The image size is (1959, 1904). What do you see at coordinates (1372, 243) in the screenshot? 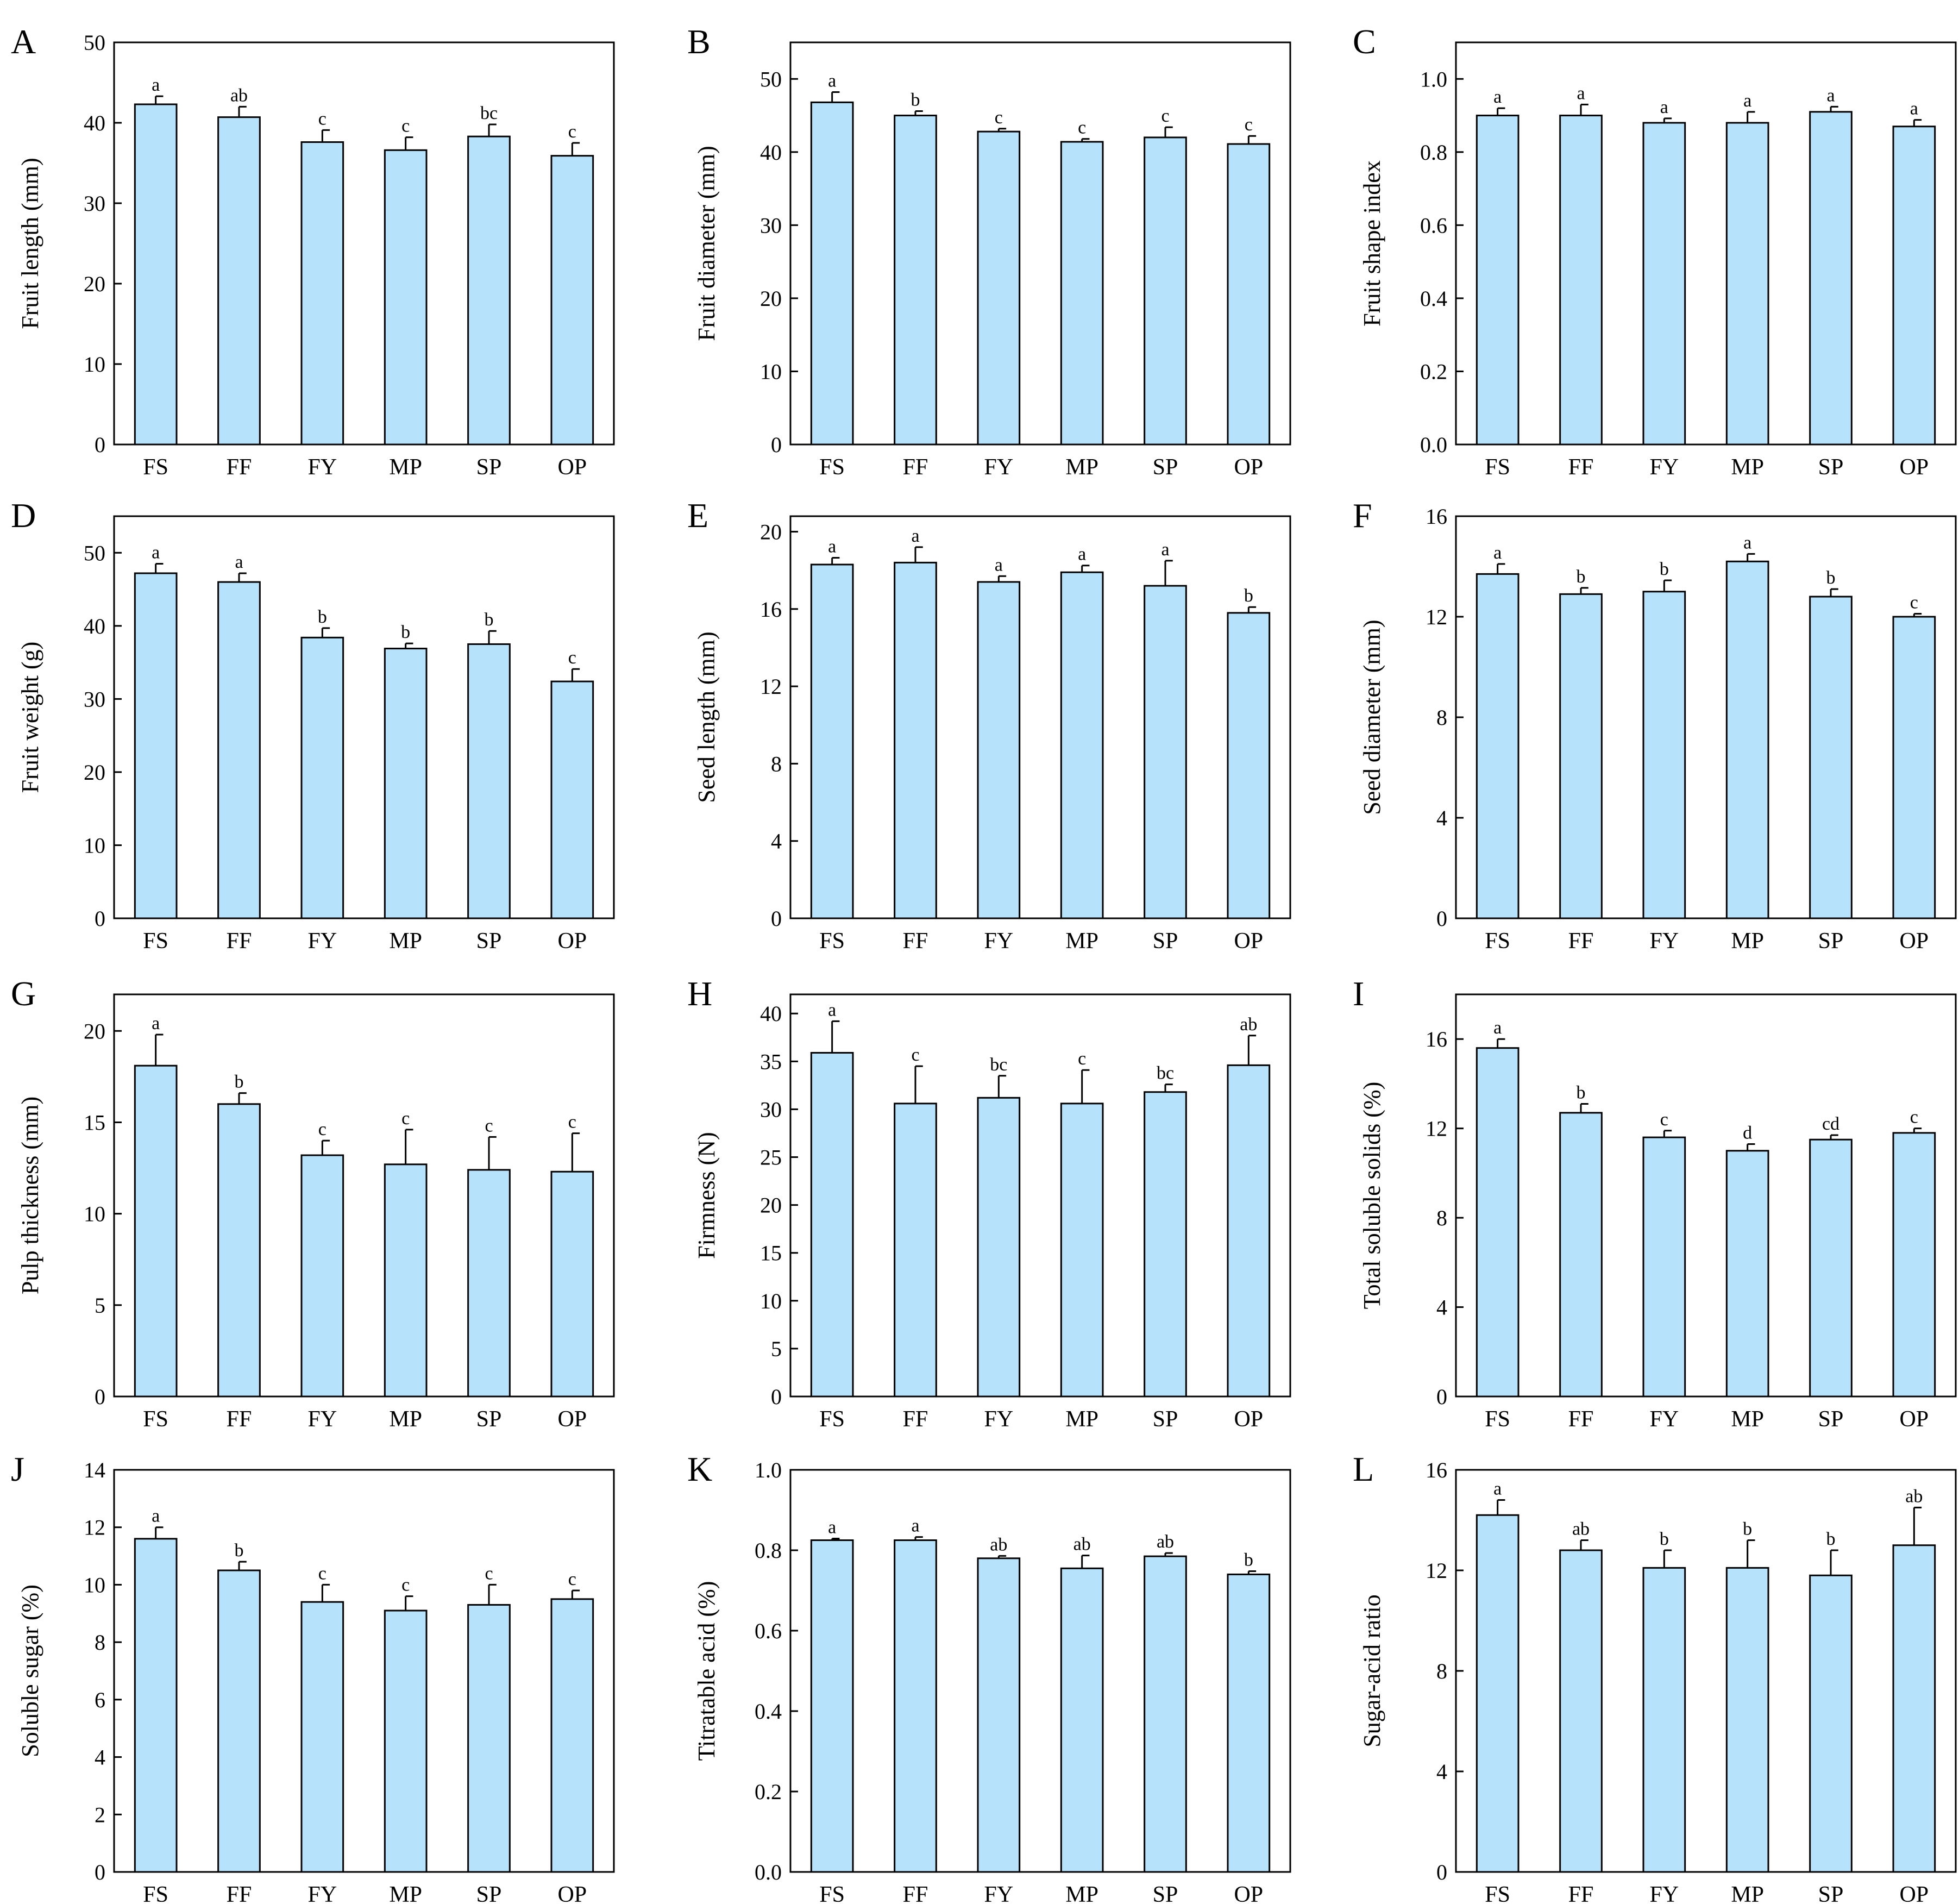
I see `y-axis-title: Fruit shape index` at bounding box center [1372, 243].